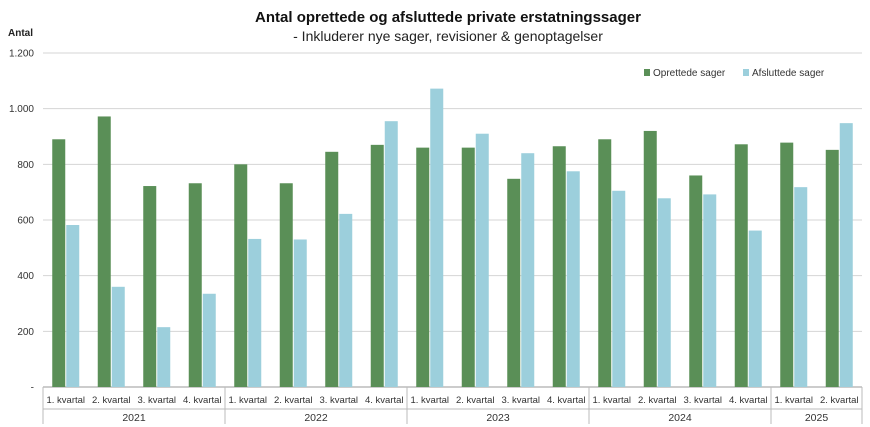 Image resolution: width=870 pixels, height=427 pixels. I want to click on y-tick-label: 600, so click(25, 221).